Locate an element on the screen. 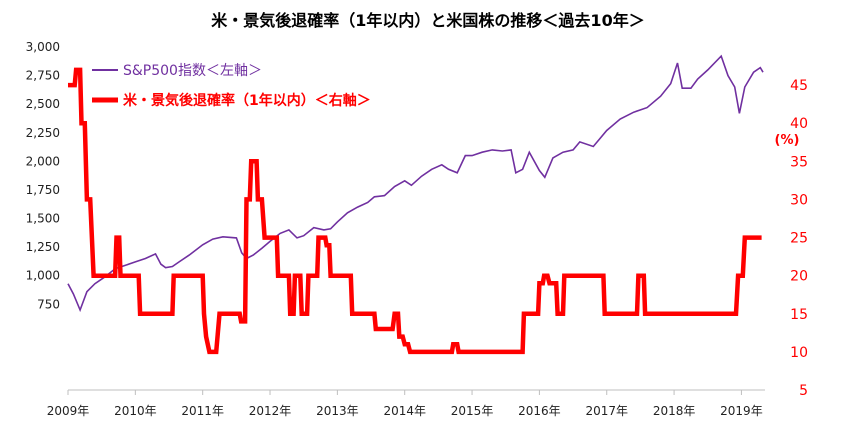 Image resolution: width=856 pixels, height=427 pixels. x-tick-label: 2010年 is located at coordinates (135, 411).